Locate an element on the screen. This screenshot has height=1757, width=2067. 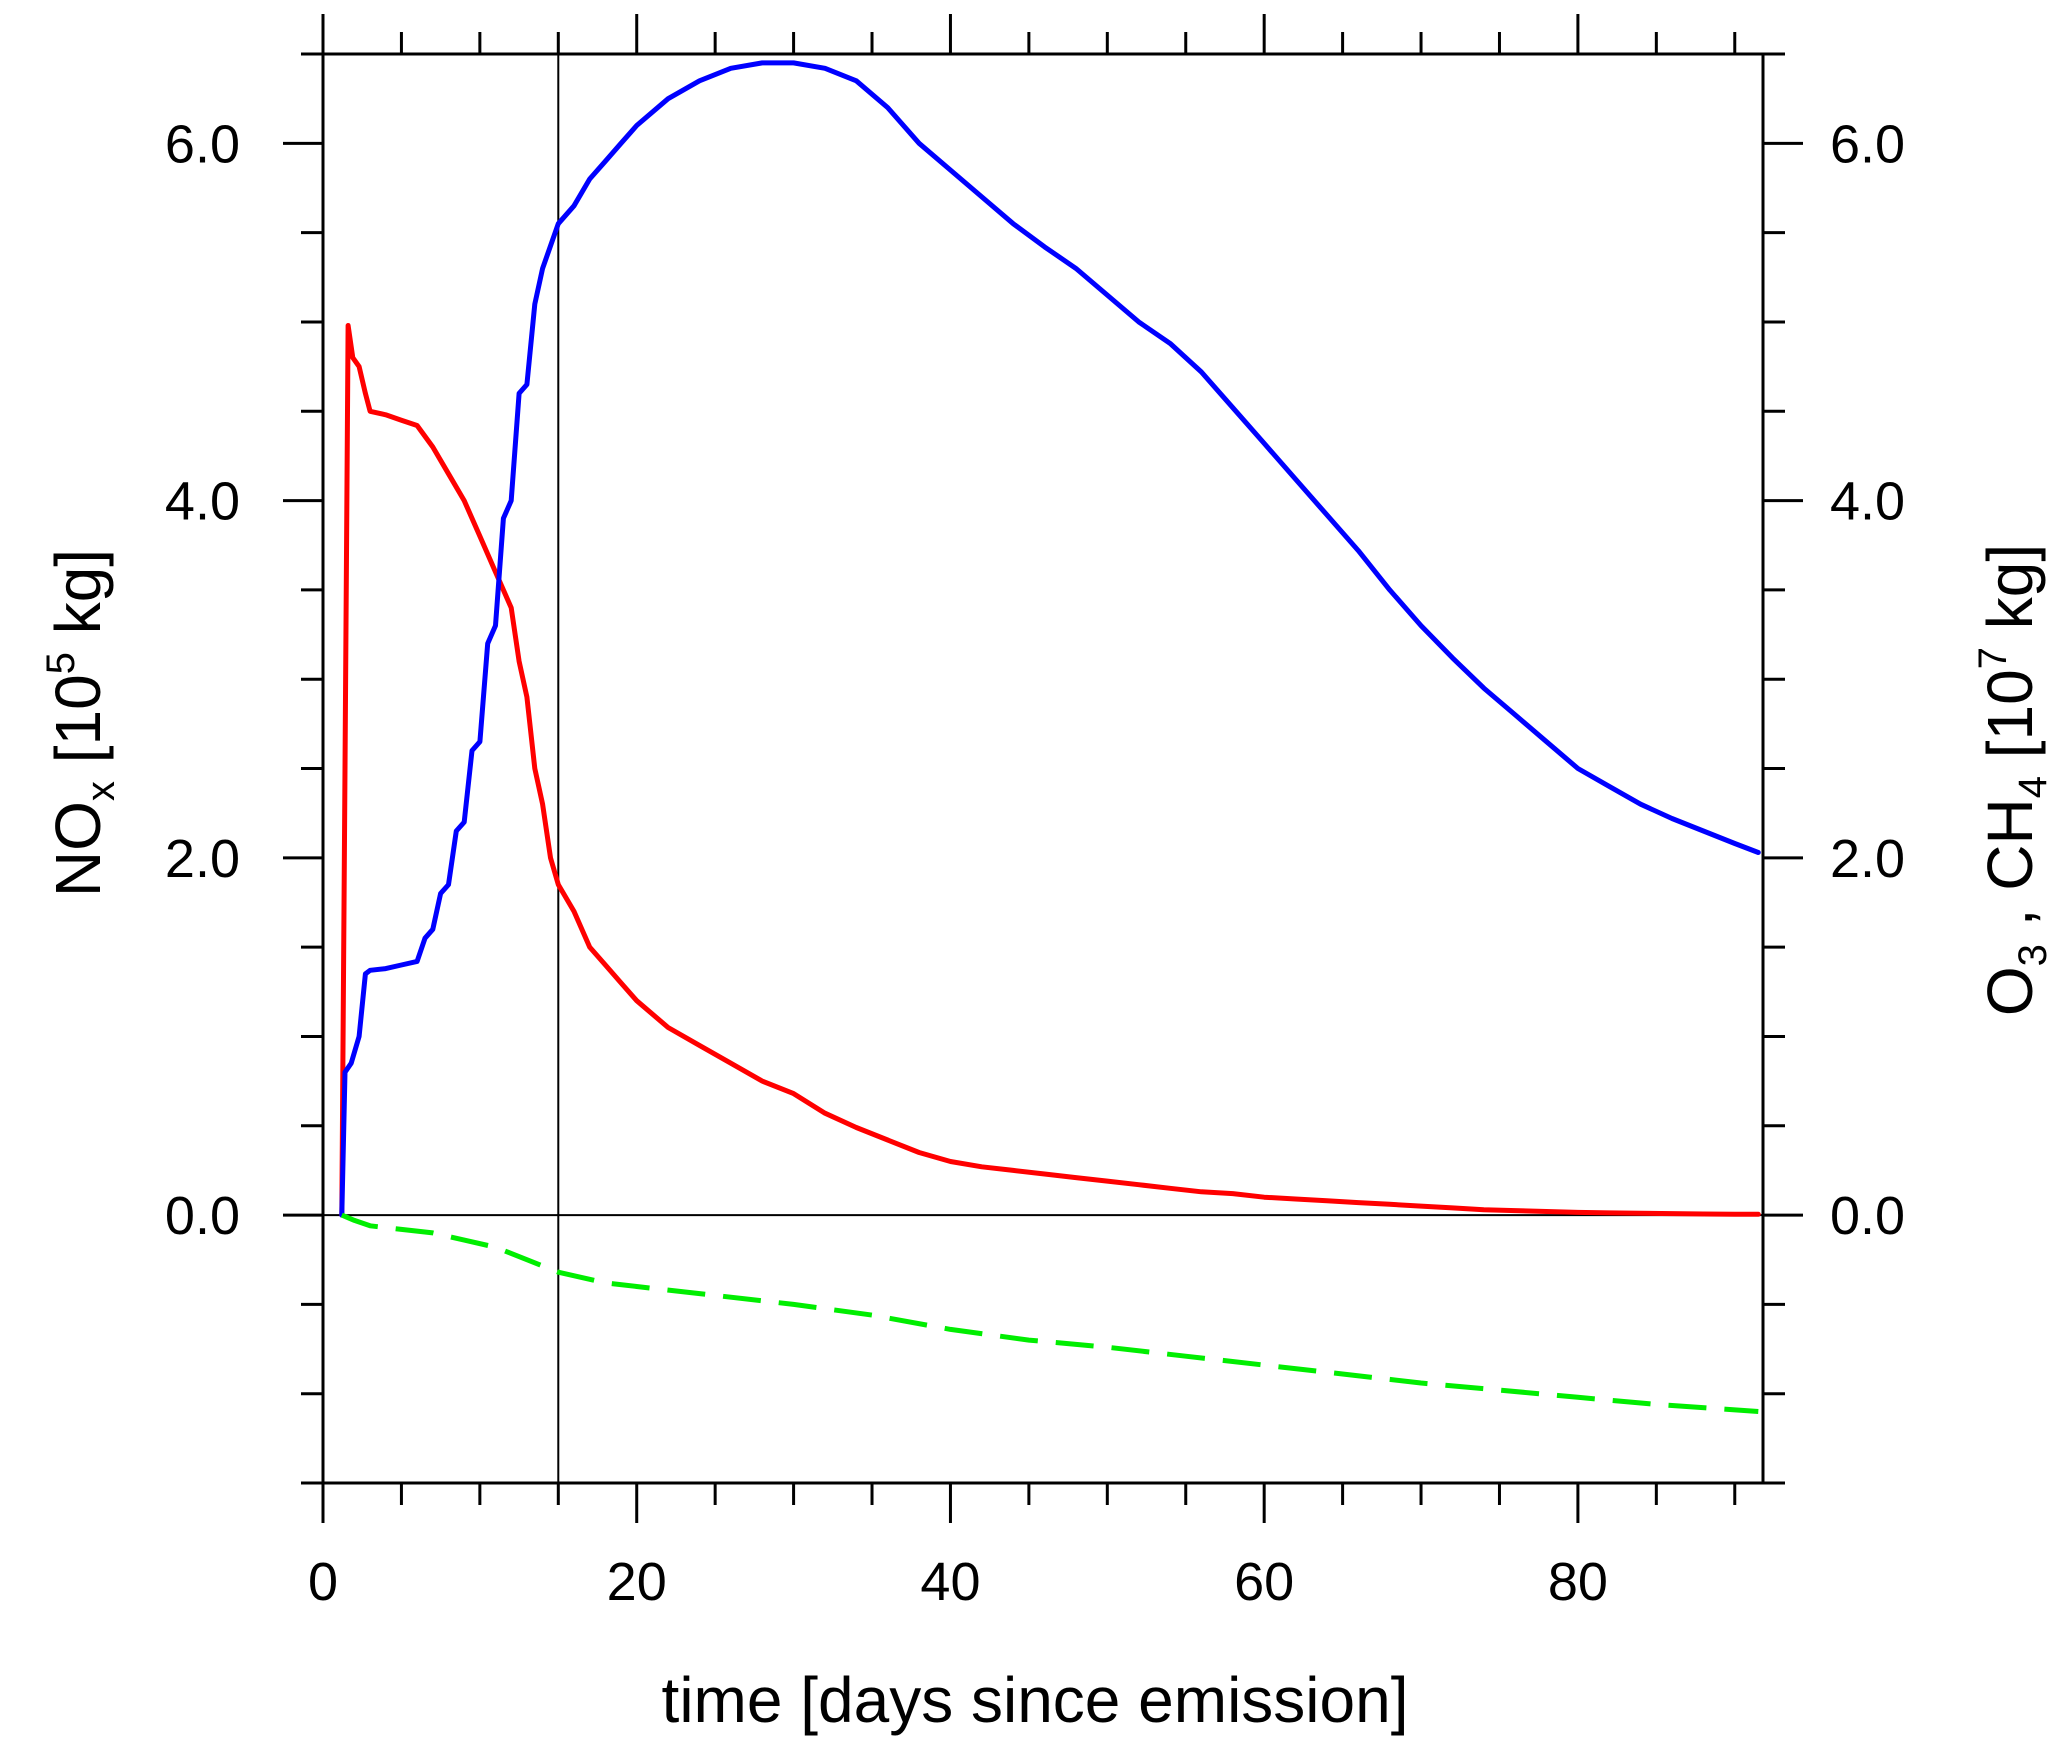
y-left-main: NO is located at coordinates (78, 849).